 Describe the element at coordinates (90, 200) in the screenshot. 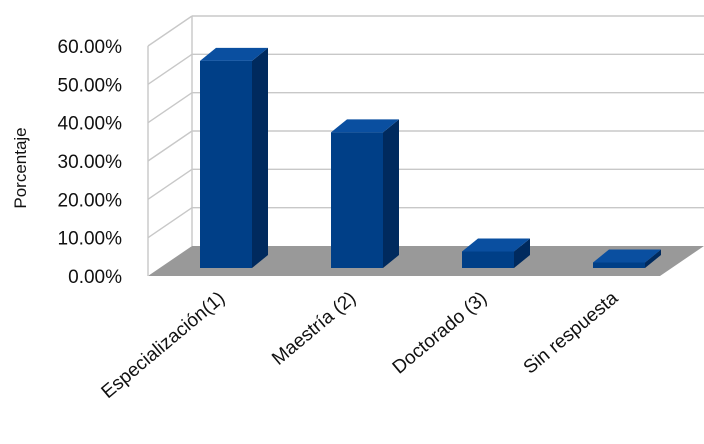

I see `y-tick-label: 20.00%` at that location.